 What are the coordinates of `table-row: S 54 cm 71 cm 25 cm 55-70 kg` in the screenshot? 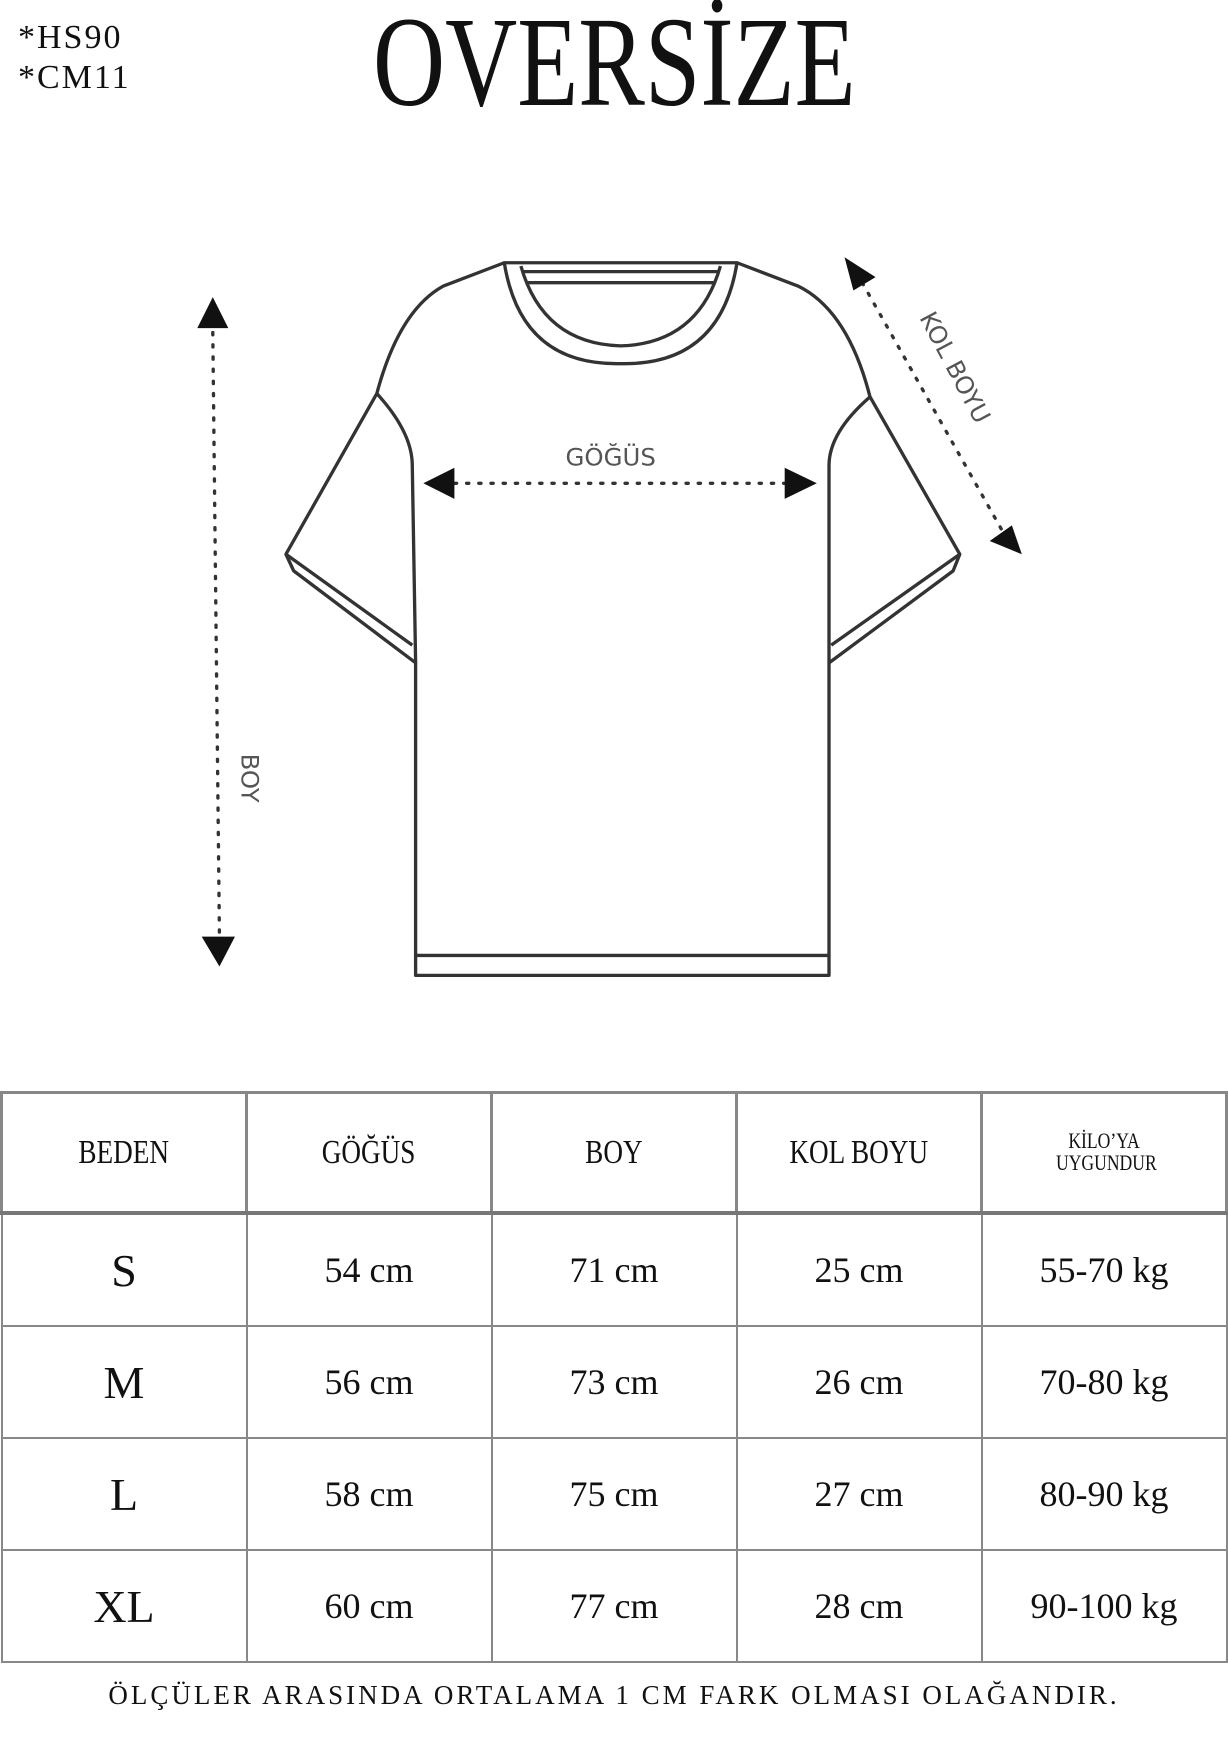 It's located at (614, 1269).